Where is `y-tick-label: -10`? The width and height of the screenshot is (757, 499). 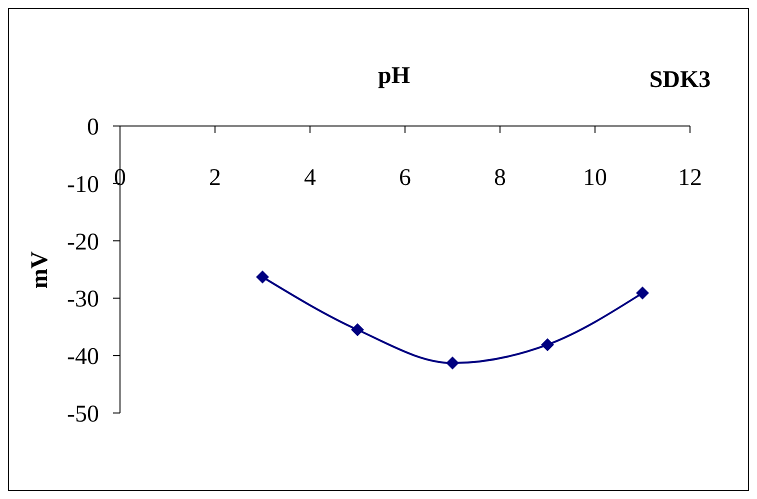
y-tick-label: -10 is located at coordinates (83, 185).